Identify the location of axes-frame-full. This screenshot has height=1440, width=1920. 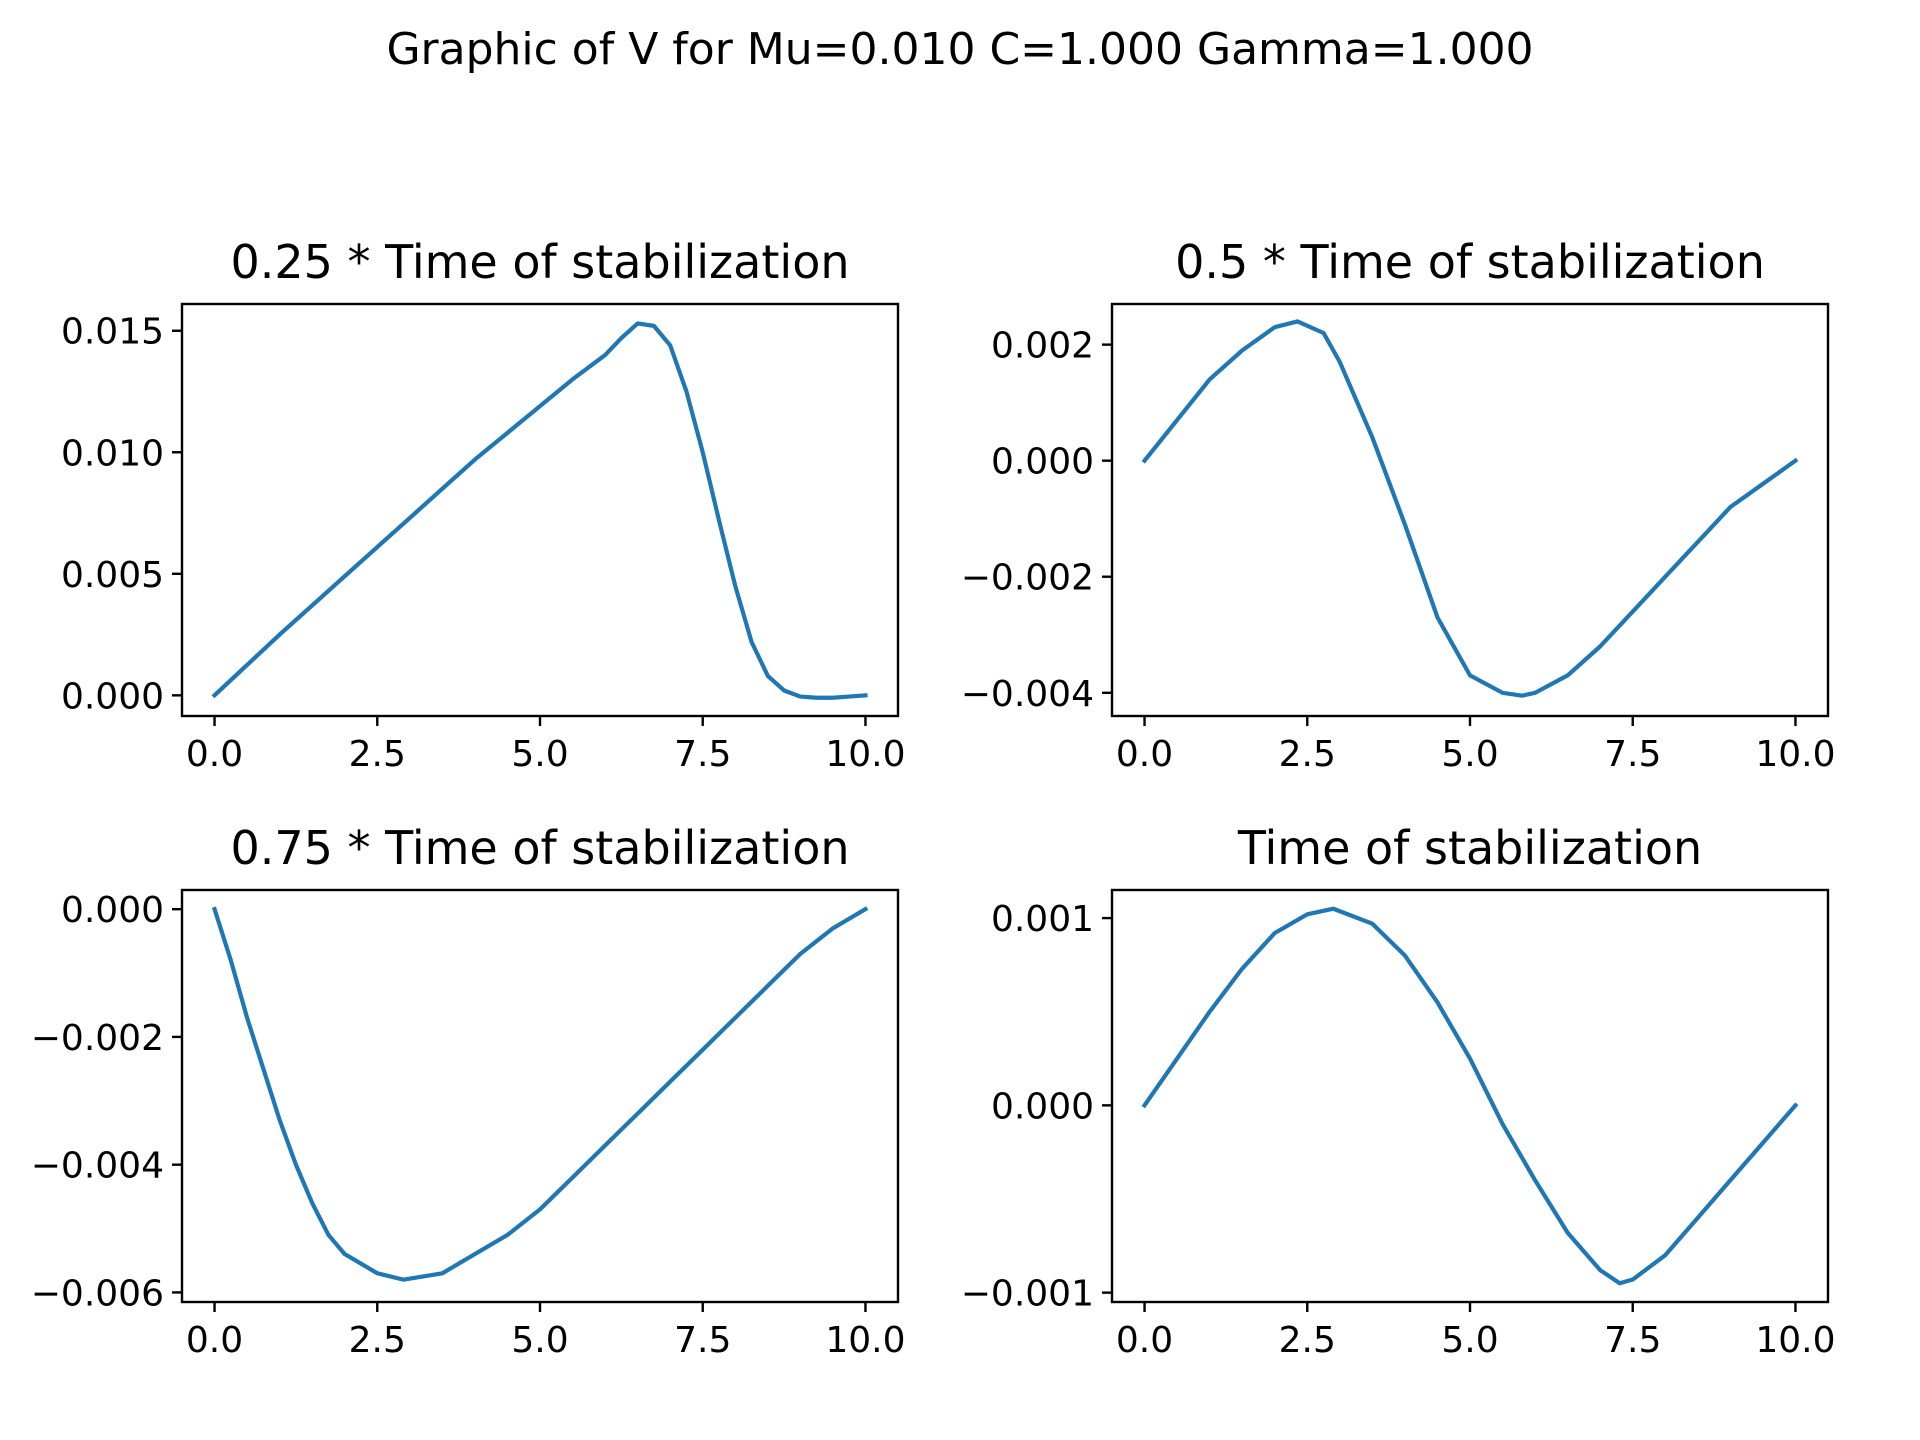
(1470, 1096).